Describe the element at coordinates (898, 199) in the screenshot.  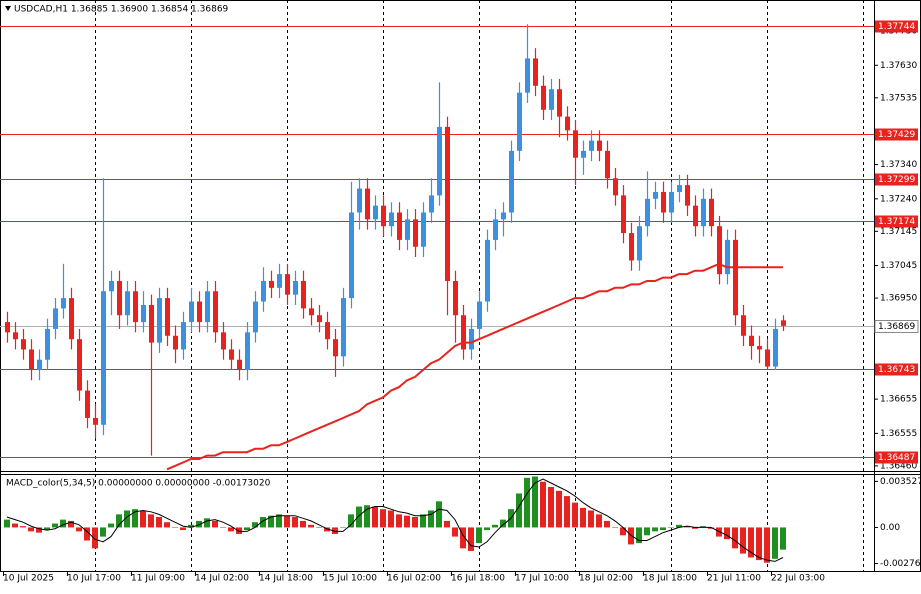
I see `y-tick-label: 1.37240` at that location.